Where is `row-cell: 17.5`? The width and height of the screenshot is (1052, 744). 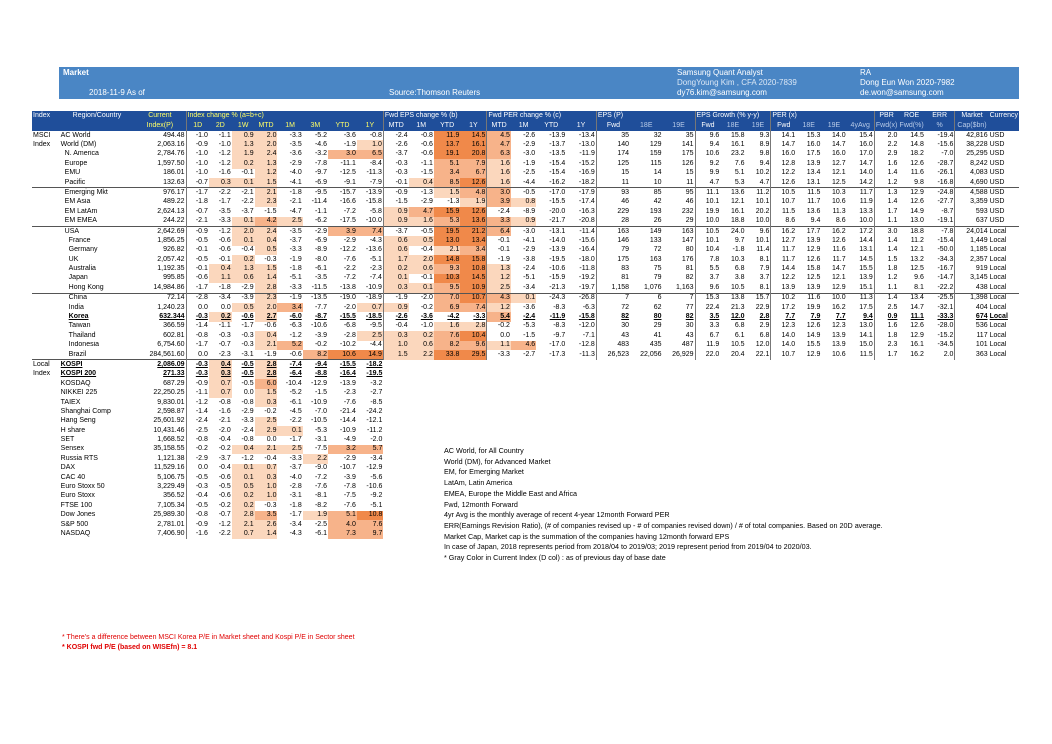 row-cell: 17.5 is located at coordinates (866, 307).